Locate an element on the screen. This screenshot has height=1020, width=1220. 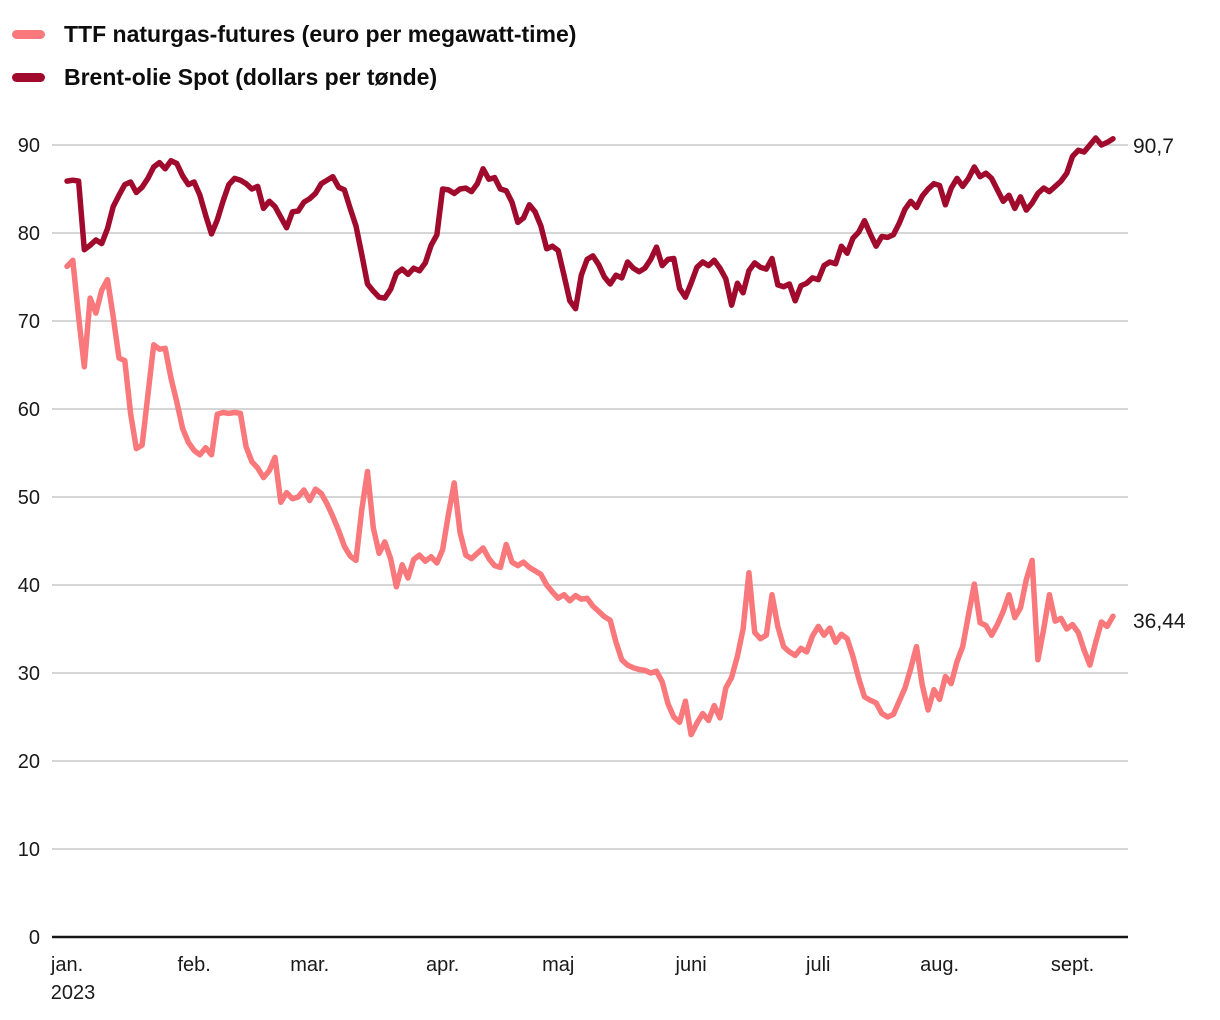
legend-item-brent: Brent-olie Spot (dollars per tønde) is located at coordinates (294, 77).